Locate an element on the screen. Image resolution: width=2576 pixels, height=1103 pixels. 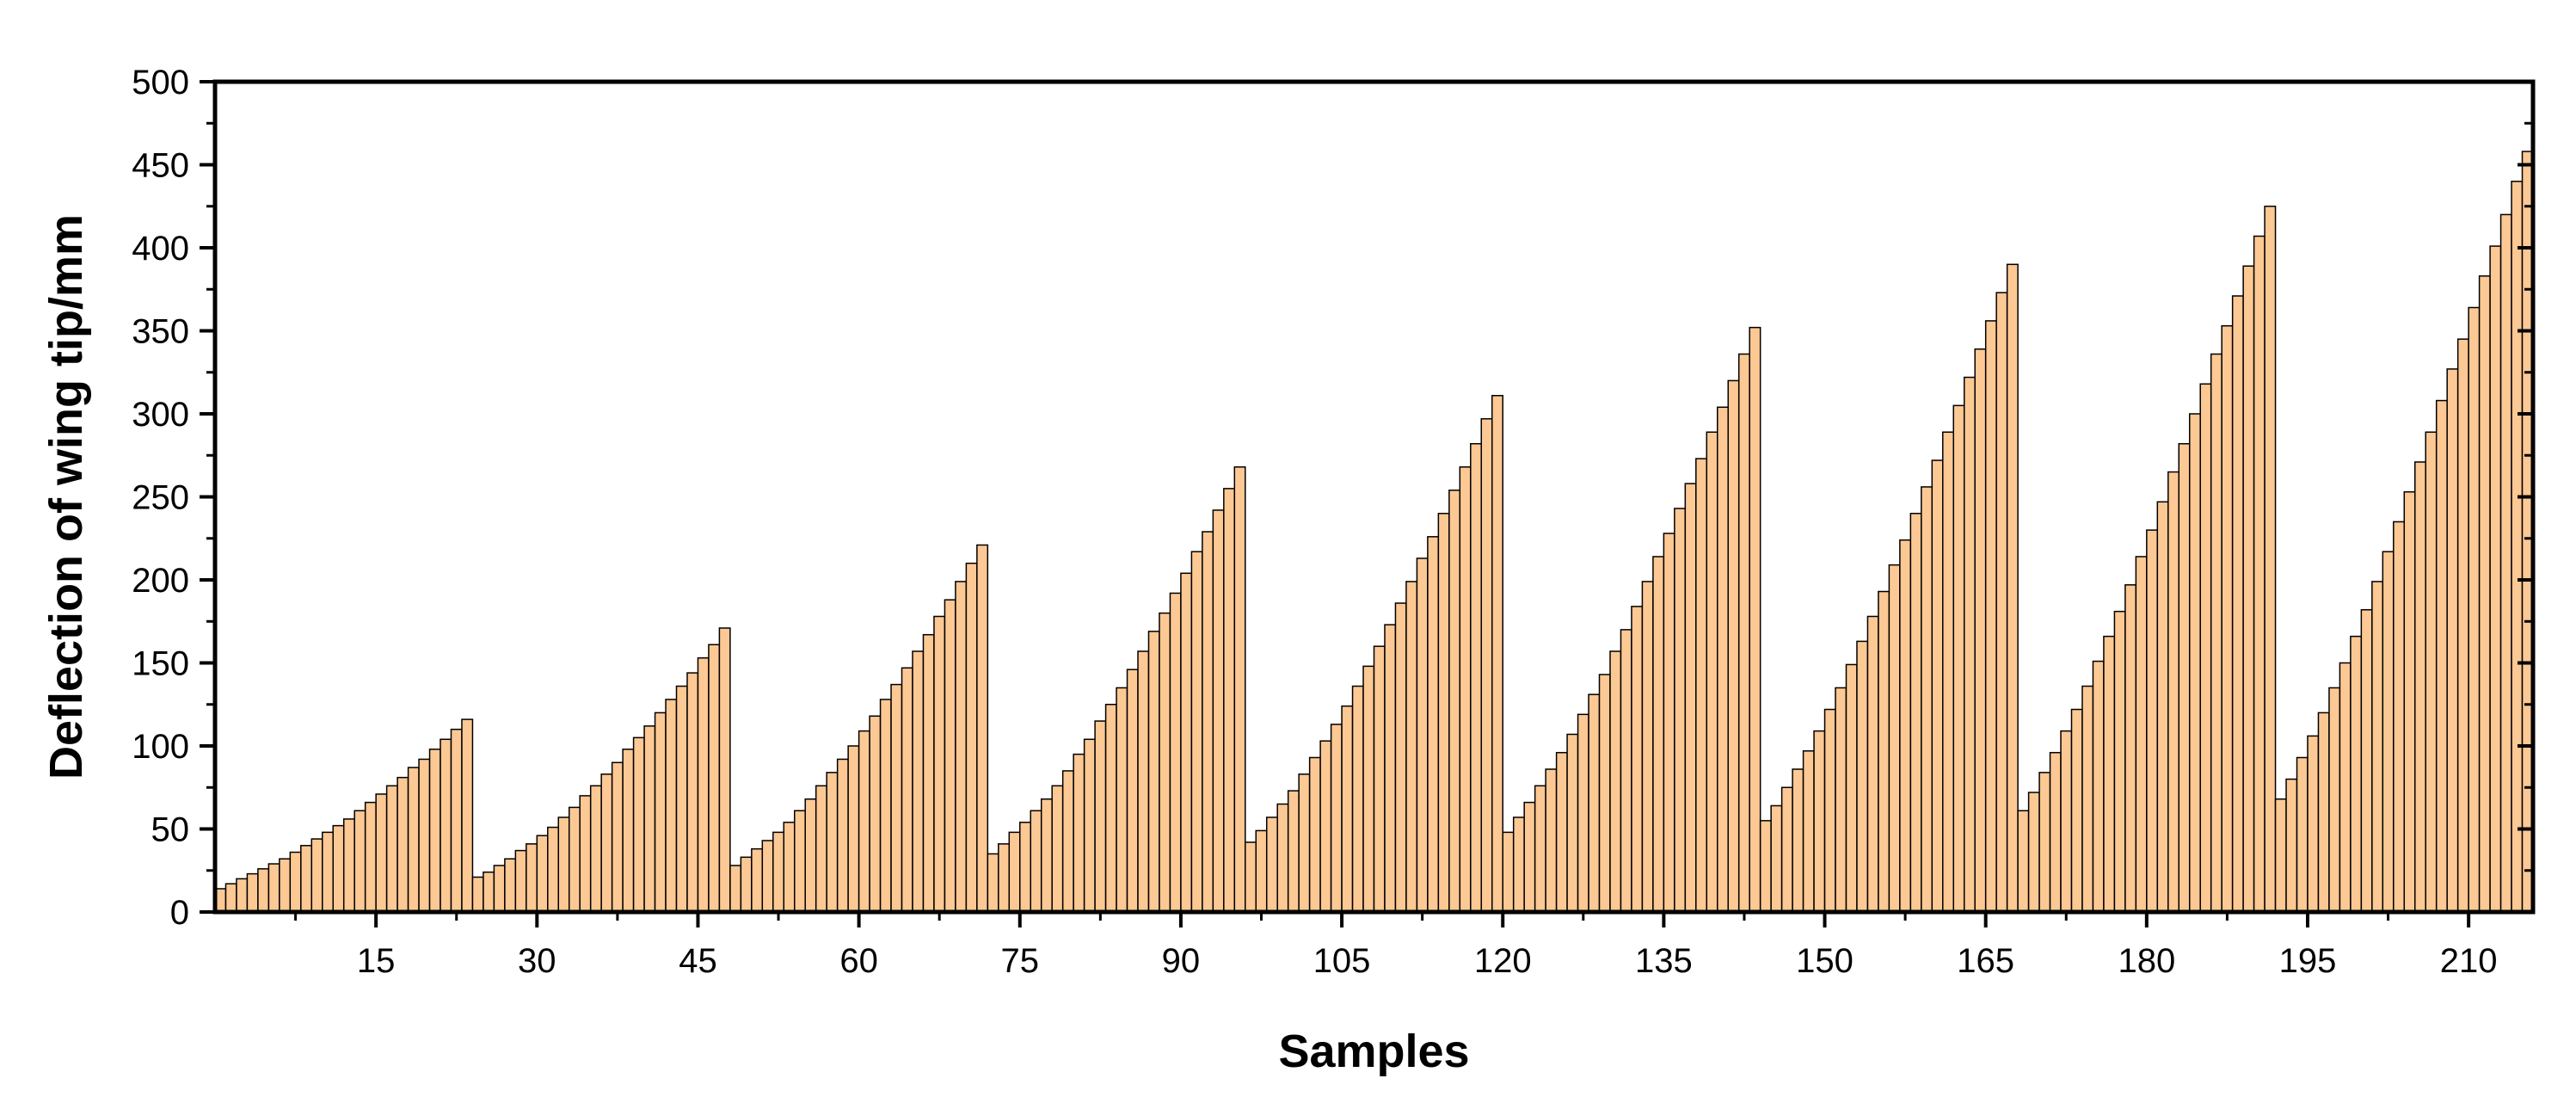
y-tick-label: 500 is located at coordinates (160, 83).